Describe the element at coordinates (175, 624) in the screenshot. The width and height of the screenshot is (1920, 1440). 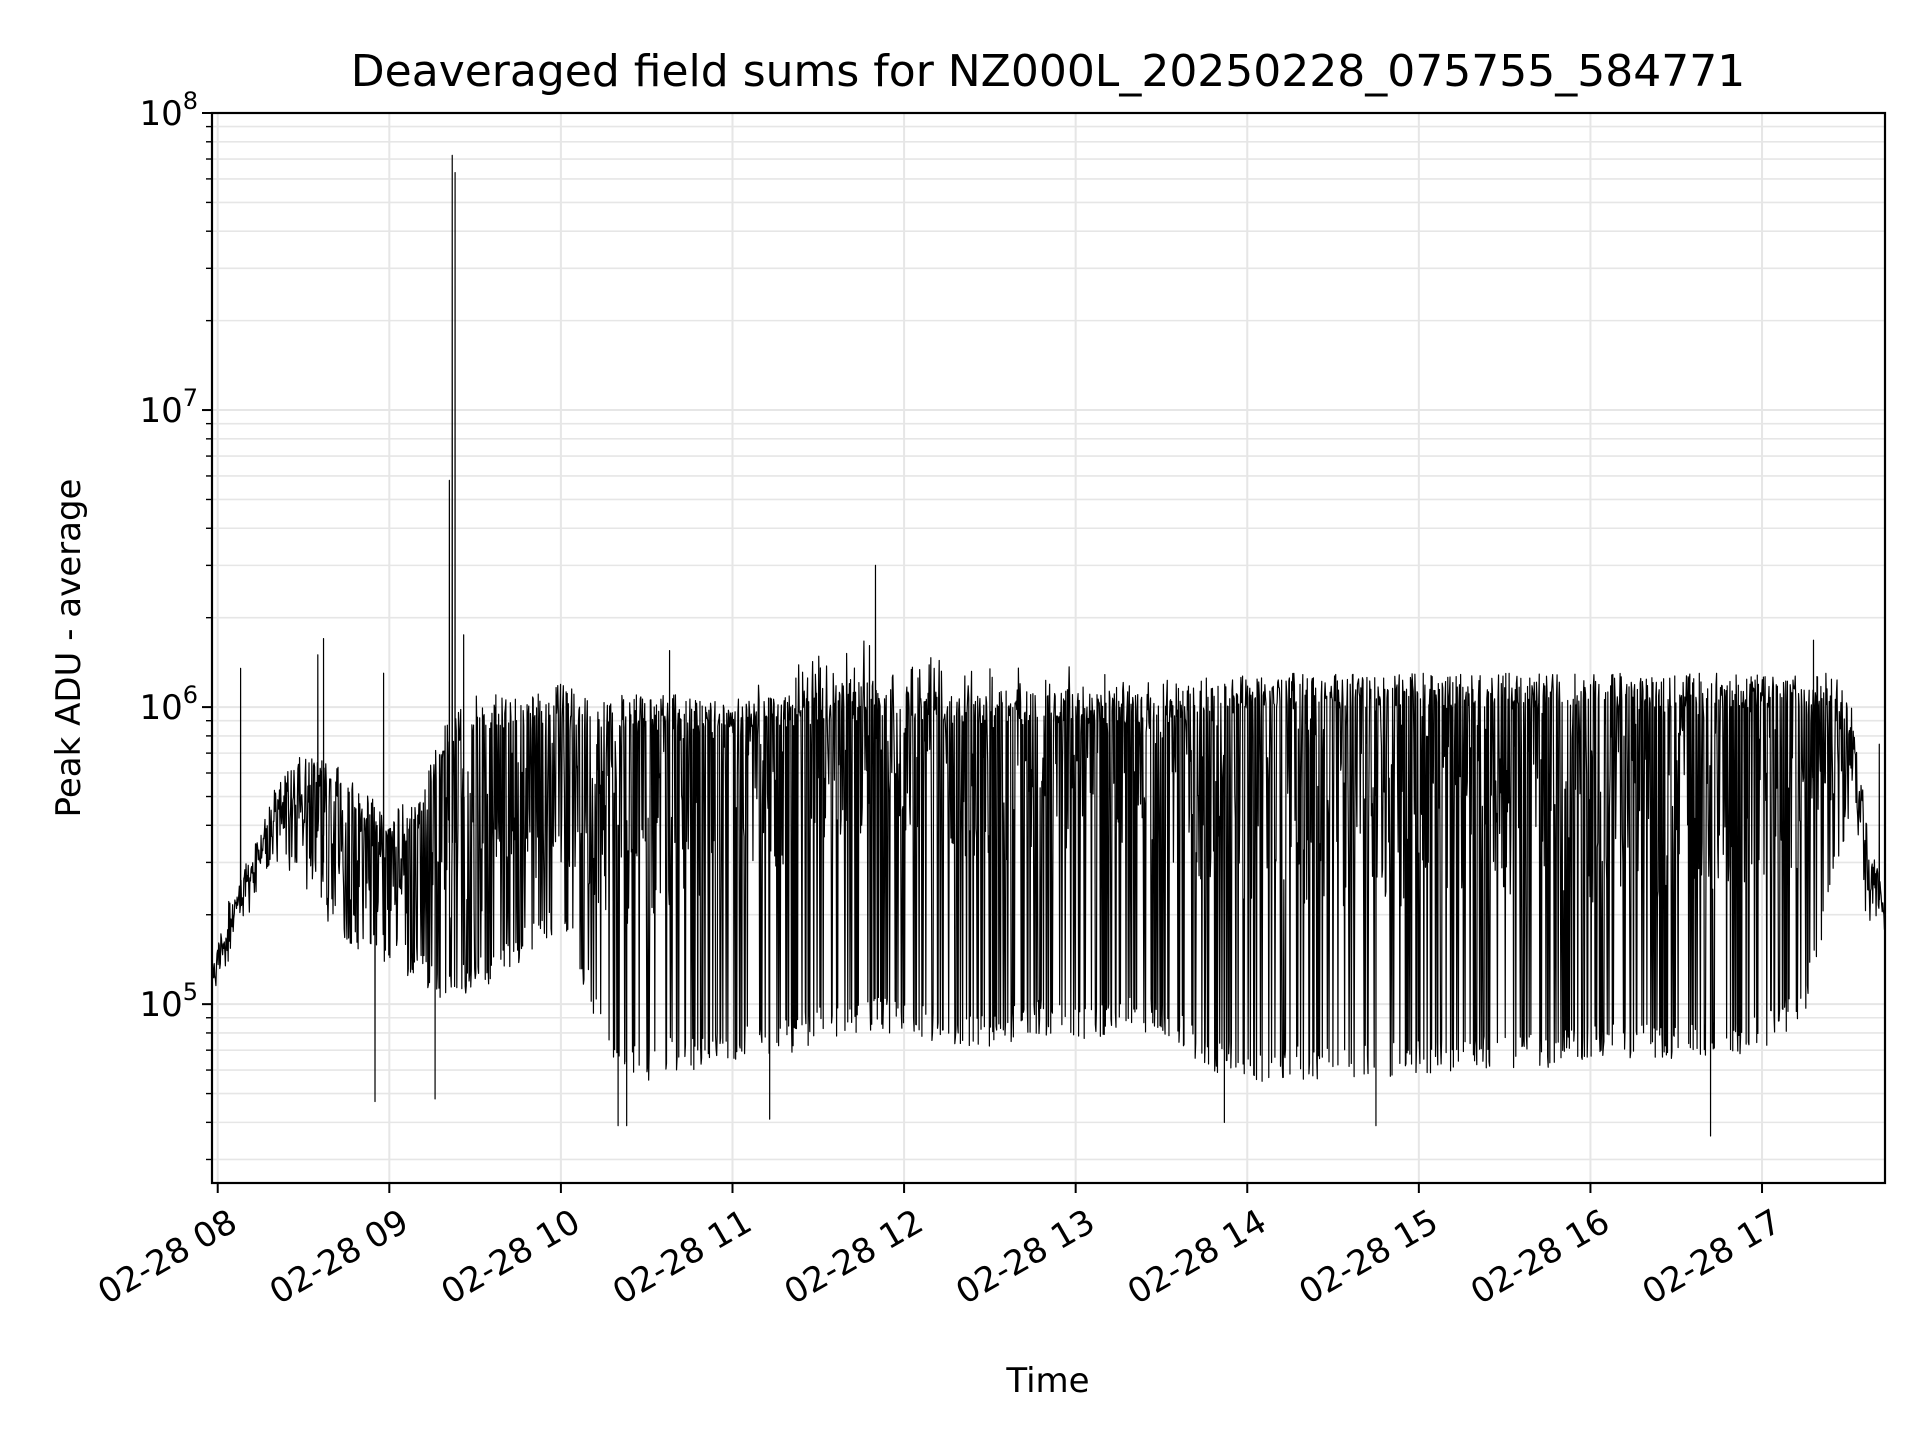
I see `y-axis: 10⁵ 10⁶ 10⁷ 10⁸` at that location.